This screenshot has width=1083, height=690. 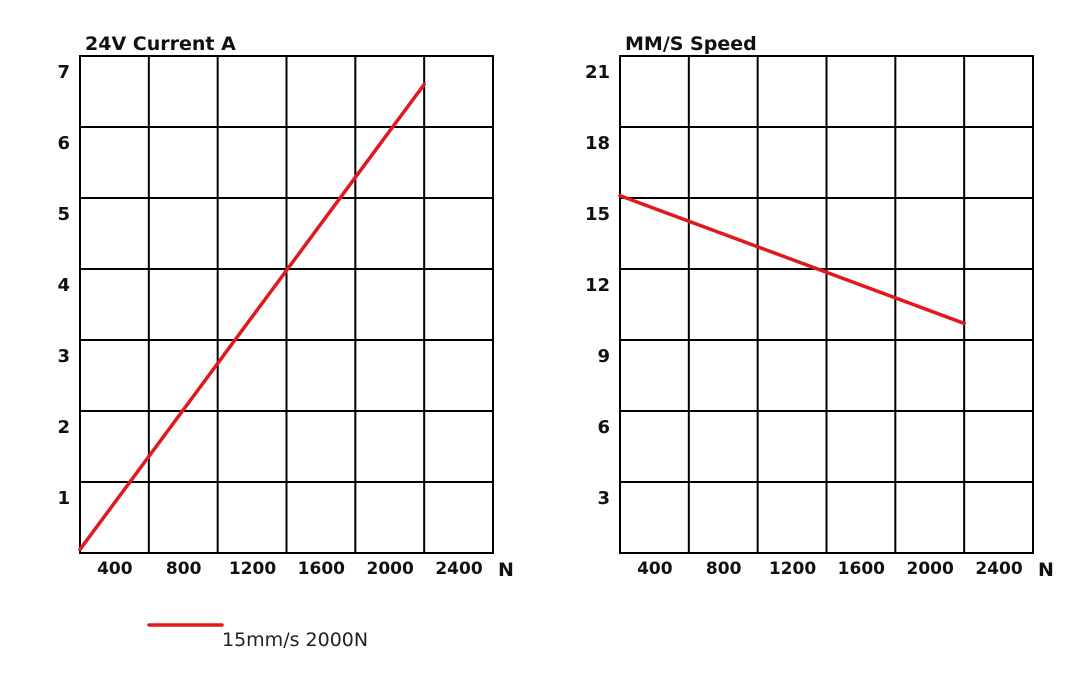 What do you see at coordinates (458, 569) in the screenshot?
I see `current-xtick-label: 2400` at bounding box center [458, 569].